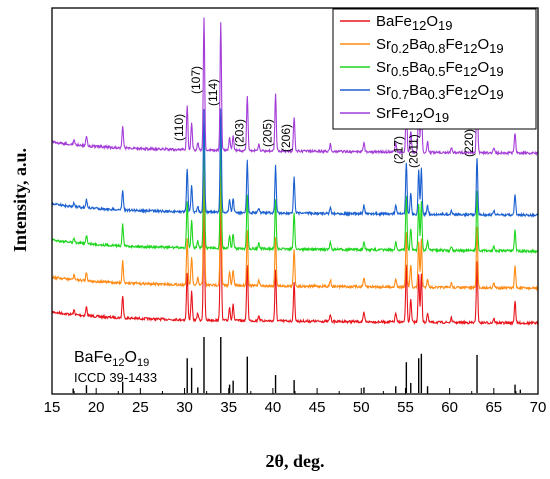 The height and width of the screenshot is (479, 550). Describe the element at coordinates (297, 365) in the screenshot. I see `reference-pattern` at that location.